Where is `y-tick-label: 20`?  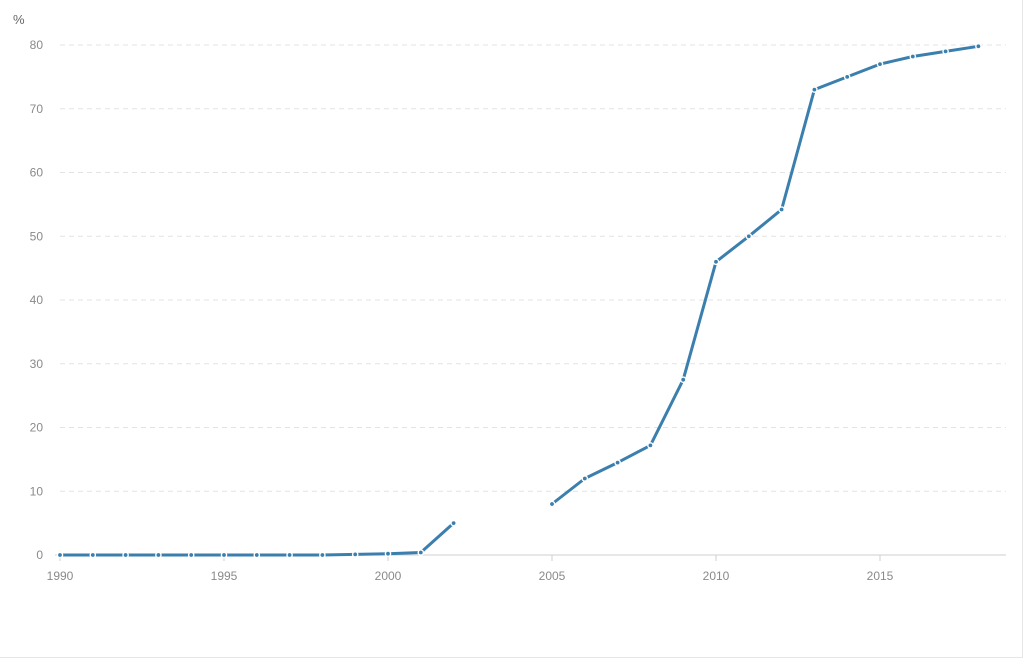
y-tick-label: 20 is located at coordinates (37, 428).